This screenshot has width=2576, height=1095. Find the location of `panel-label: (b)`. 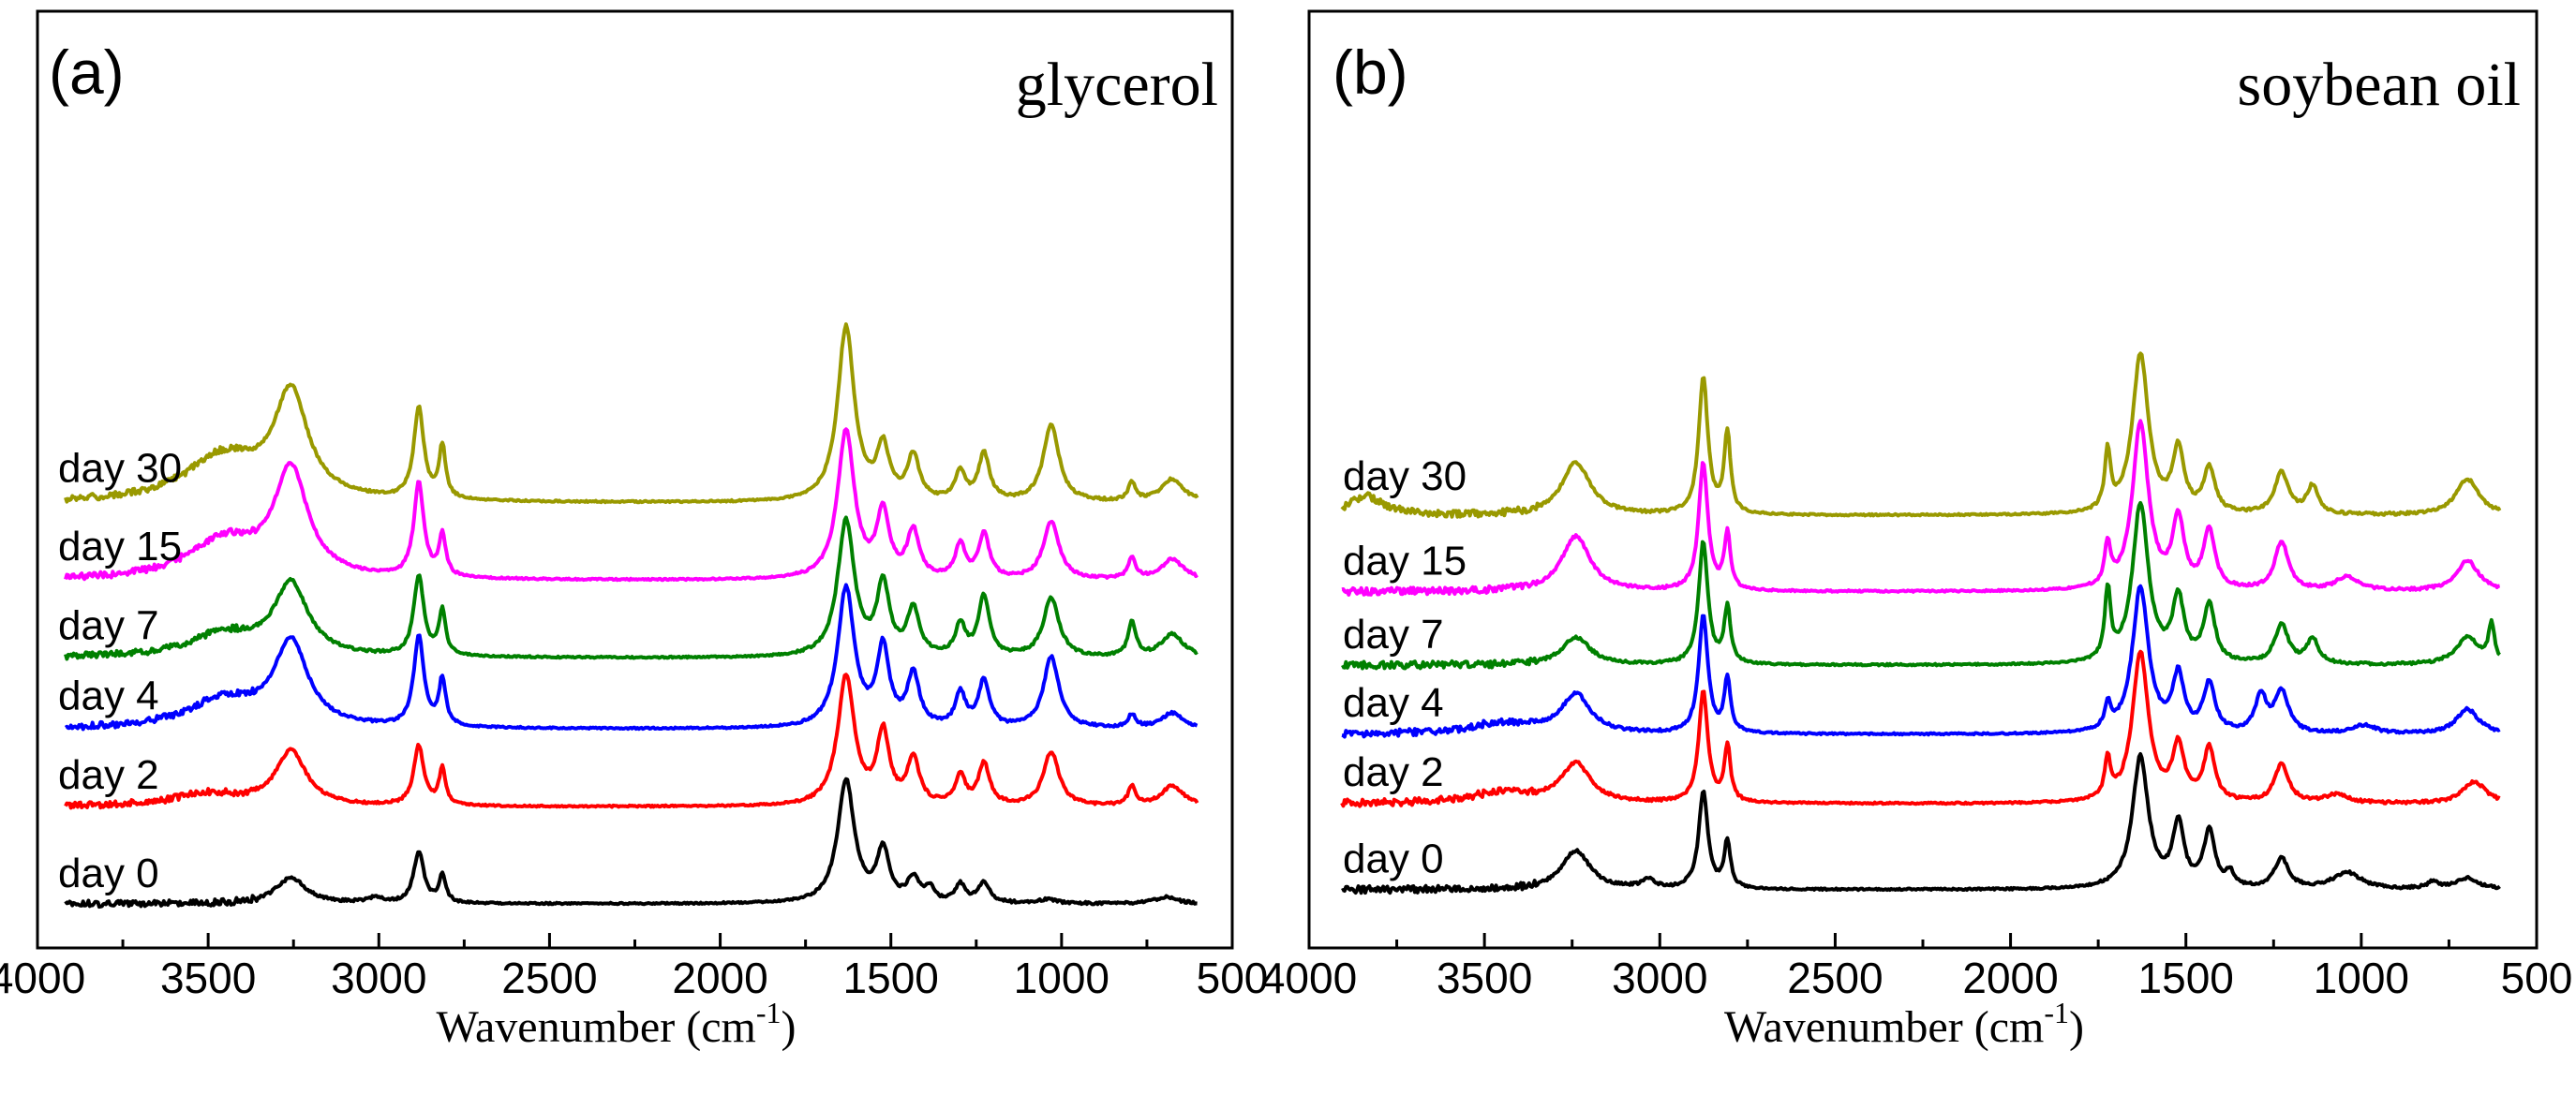

panel-label: (b) is located at coordinates (1370, 72).